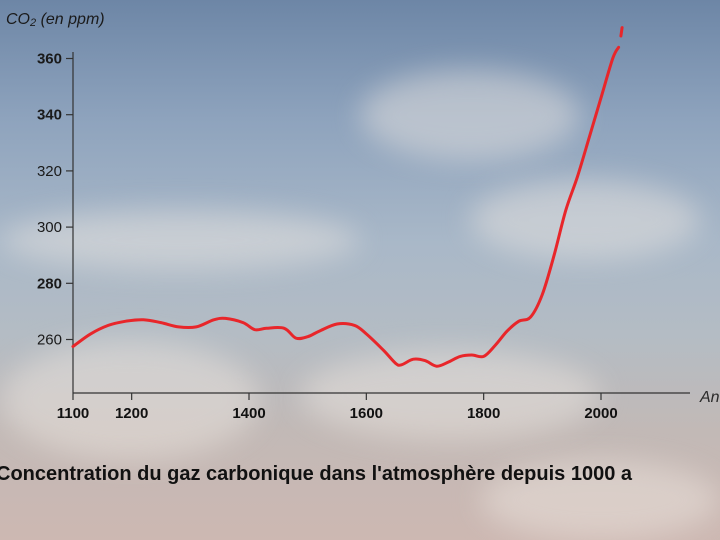 Image resolution: width=720 pixels, height=540 pixels. Describe the element at coordinates (337, 407) in the screenshot. I see `x-ticks: 1100 1200 1400 1600 1800 2000` at that location.